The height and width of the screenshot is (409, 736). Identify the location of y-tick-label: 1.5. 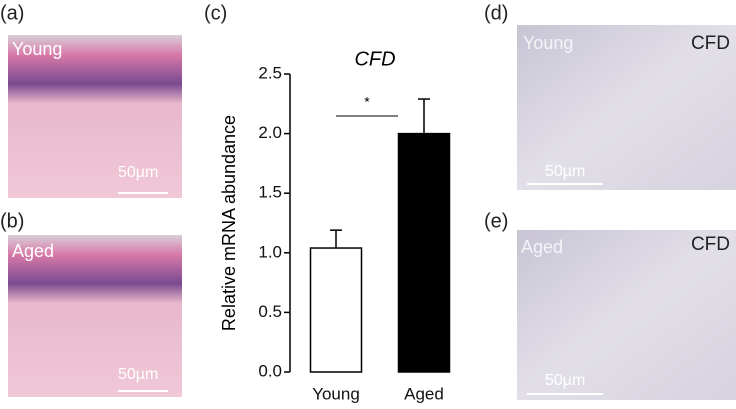
(270, 192).